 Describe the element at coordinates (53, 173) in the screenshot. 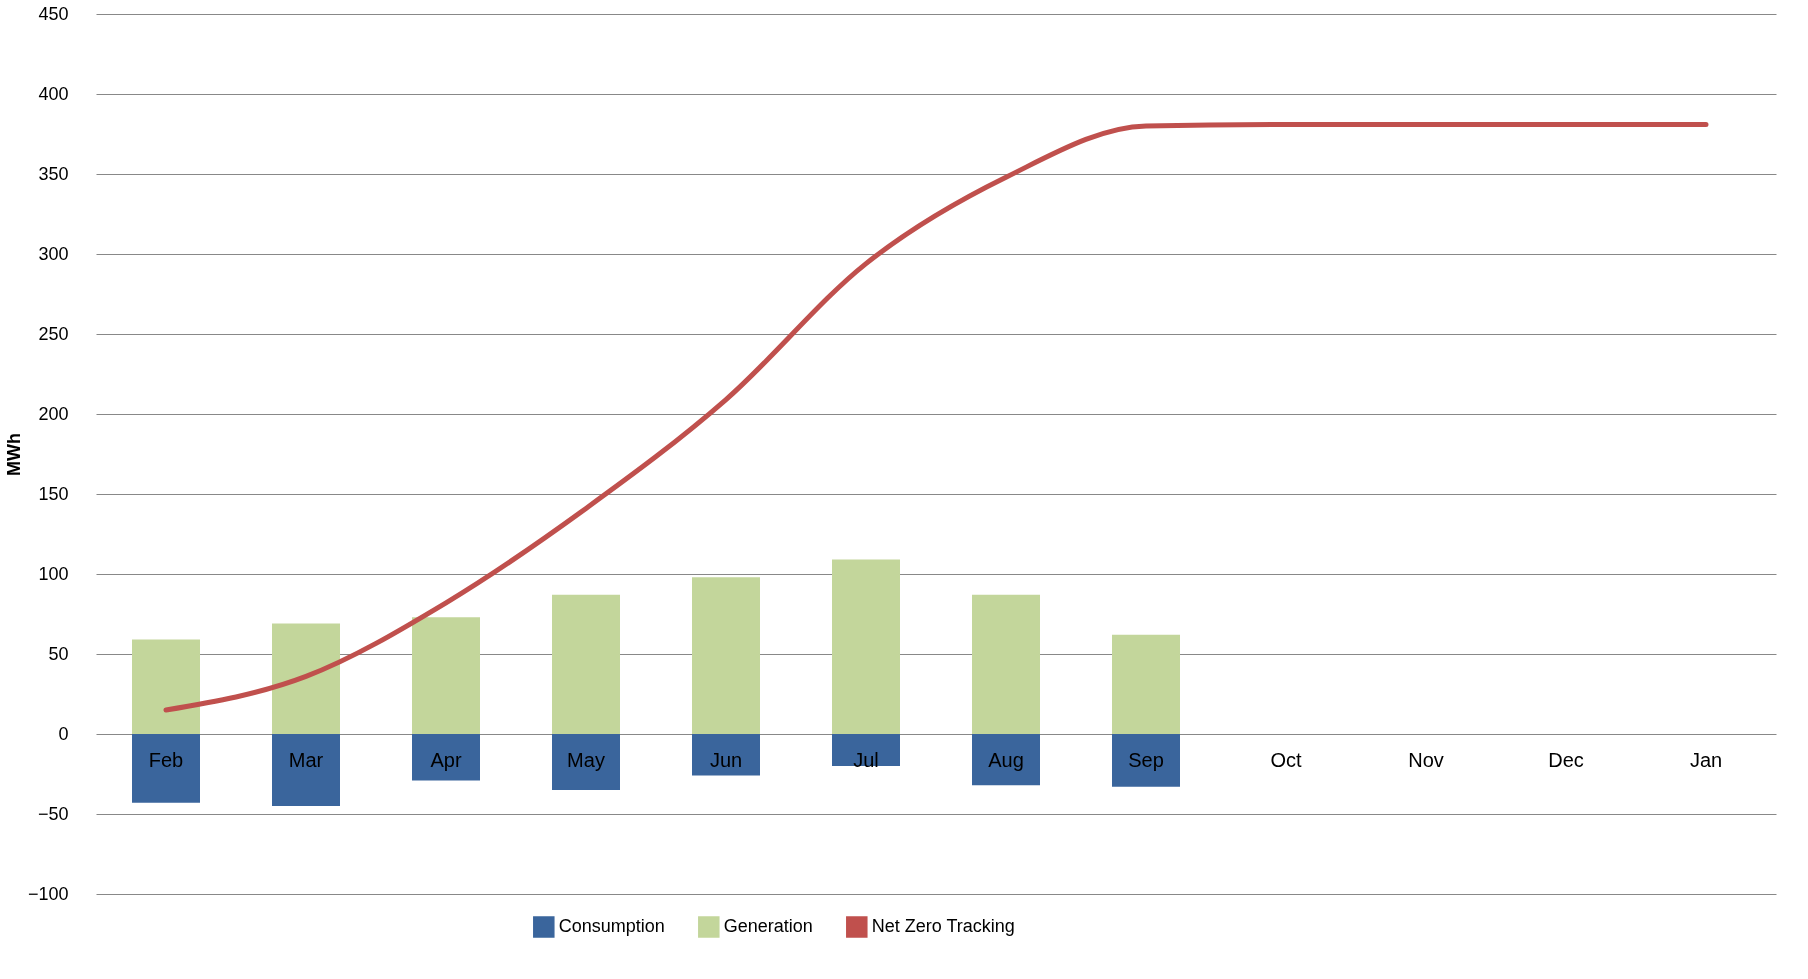

I see `y-tick-label: 350` at that location.